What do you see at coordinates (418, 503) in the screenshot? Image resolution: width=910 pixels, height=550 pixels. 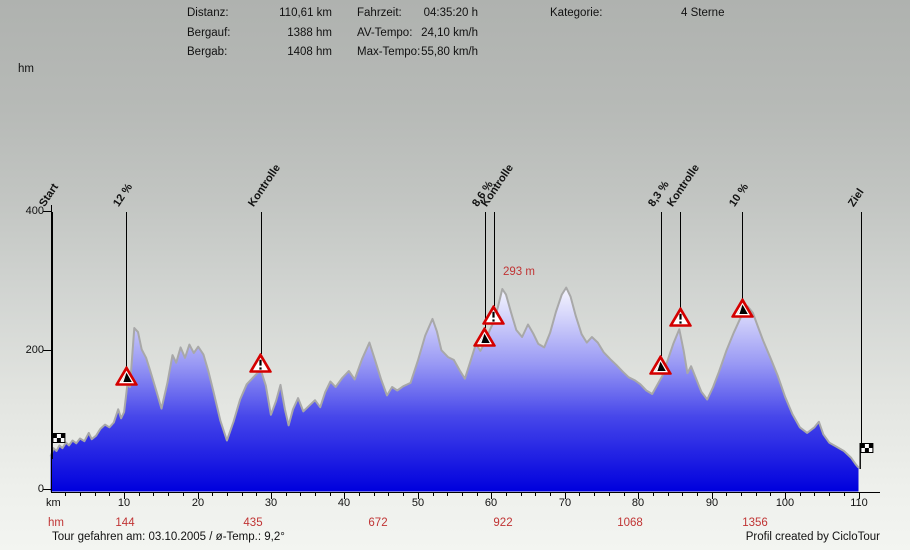 I see `x-tick-label: 50` at bounding box center [418, 503].